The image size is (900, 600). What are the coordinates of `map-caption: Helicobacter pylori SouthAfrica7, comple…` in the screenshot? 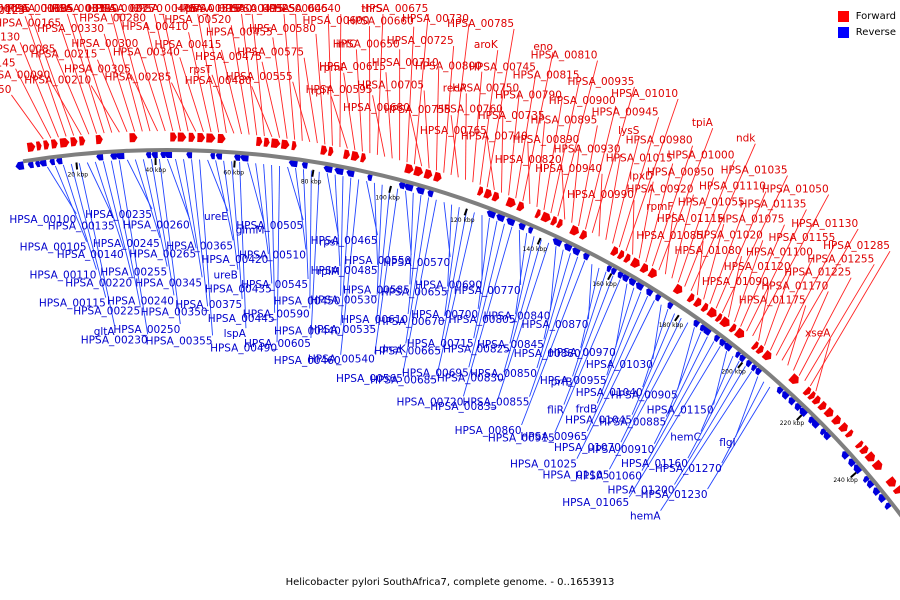 It's located at (450, 582).